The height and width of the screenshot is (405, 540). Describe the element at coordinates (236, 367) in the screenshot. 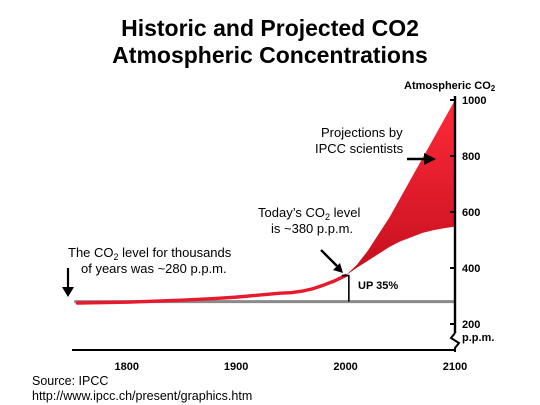

I see `x-tick-label: 1900` at that location.